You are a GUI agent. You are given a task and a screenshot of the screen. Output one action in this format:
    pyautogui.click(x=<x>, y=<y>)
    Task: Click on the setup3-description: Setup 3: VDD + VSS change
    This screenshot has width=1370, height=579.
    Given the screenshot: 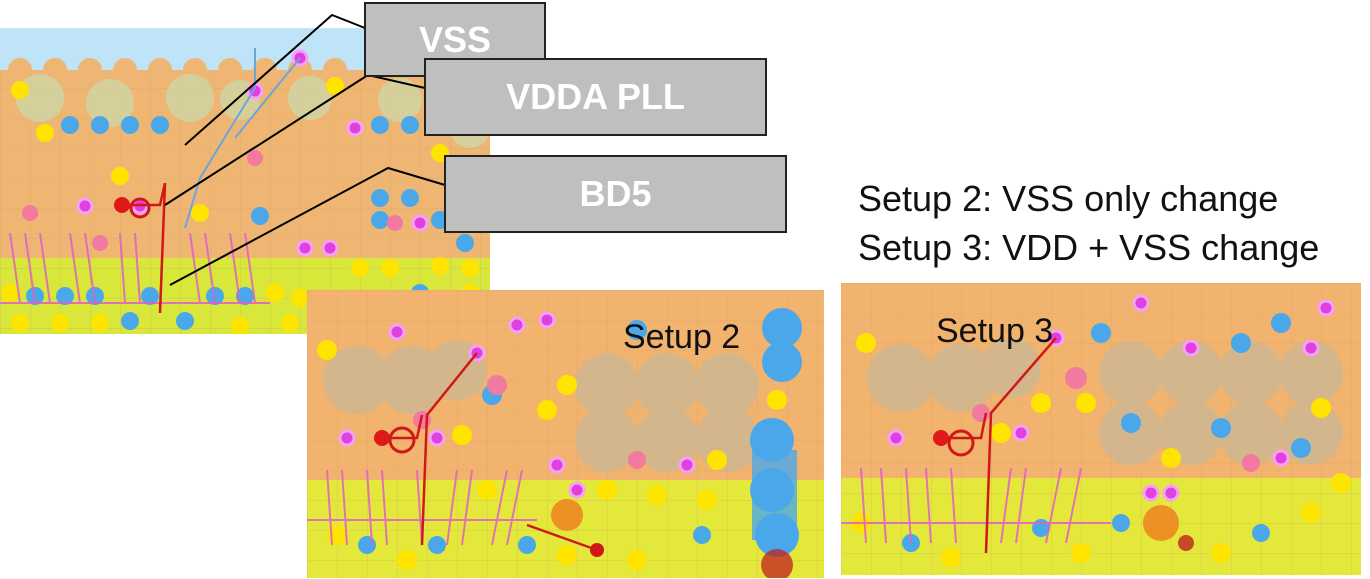 What is the action you would take?
    pyautogui.click(x=1089, y=247)
    